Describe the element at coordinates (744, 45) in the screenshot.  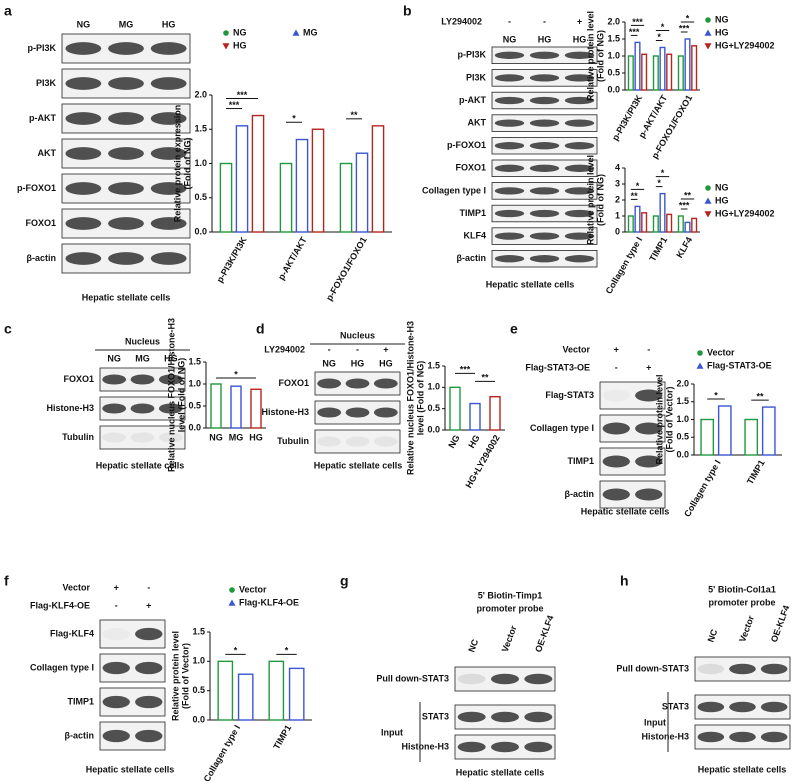
I see `legend-label: HG+LY294002` at that location.